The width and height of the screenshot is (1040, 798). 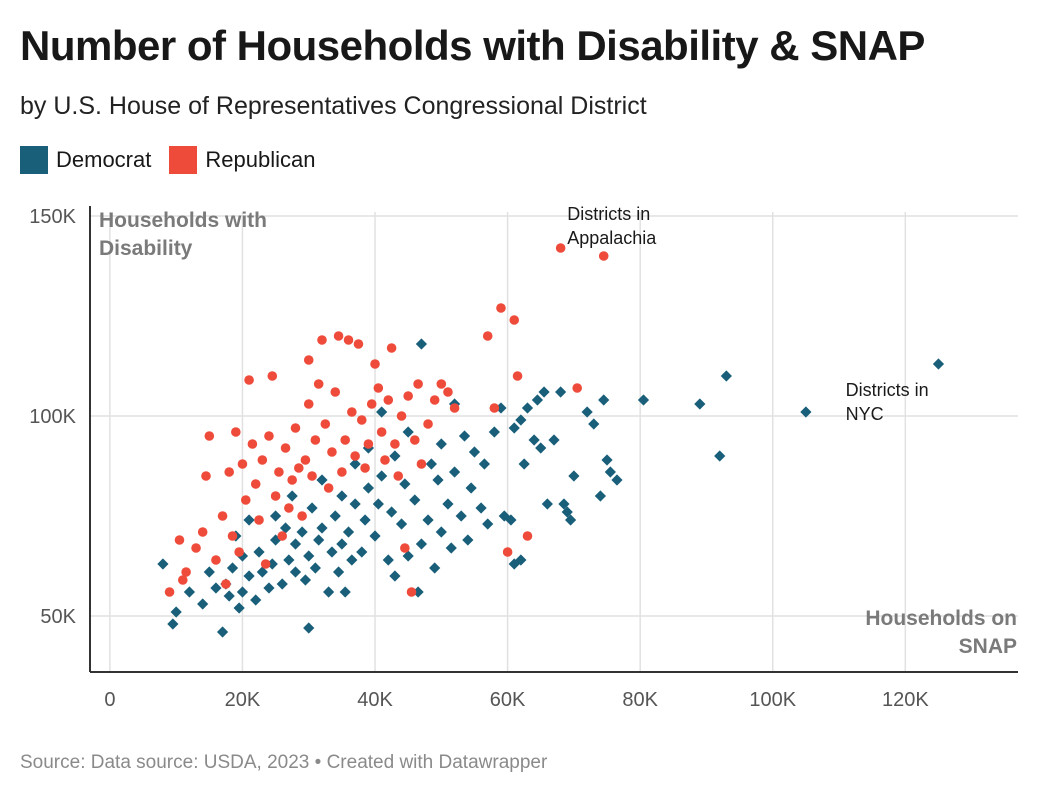 I want to click on annotation-text: Districts in, so click(x=608, y=214).